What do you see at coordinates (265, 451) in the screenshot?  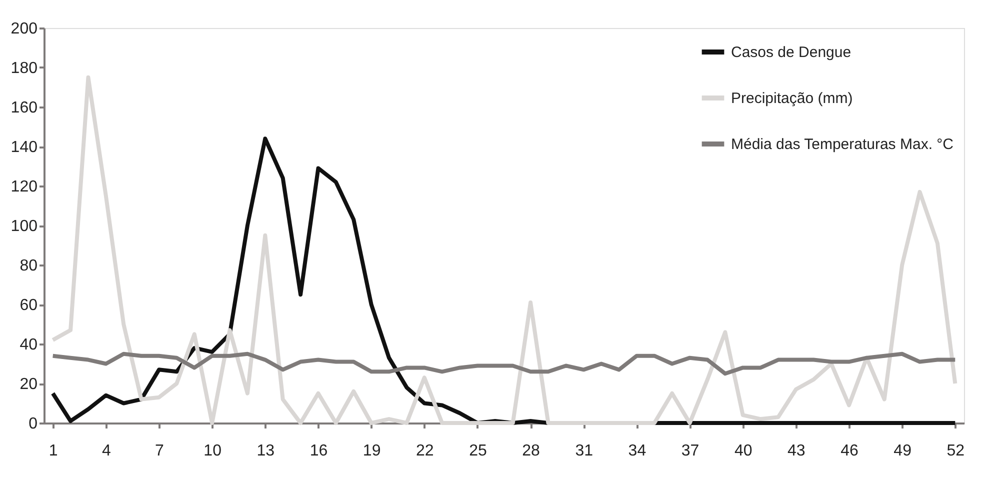 I see `x-tick-label: 13` at bounding box center [265, 451].